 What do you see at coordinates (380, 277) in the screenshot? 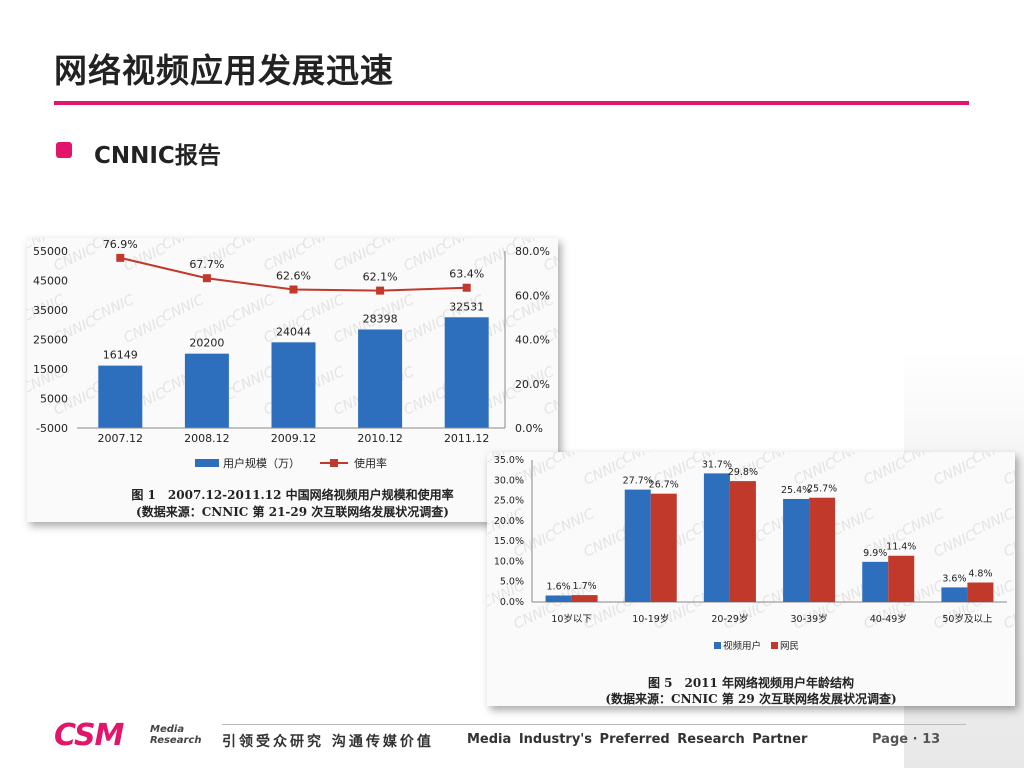
I see `usage-rate-label: 62.1%` at bounding box center [380, 277].